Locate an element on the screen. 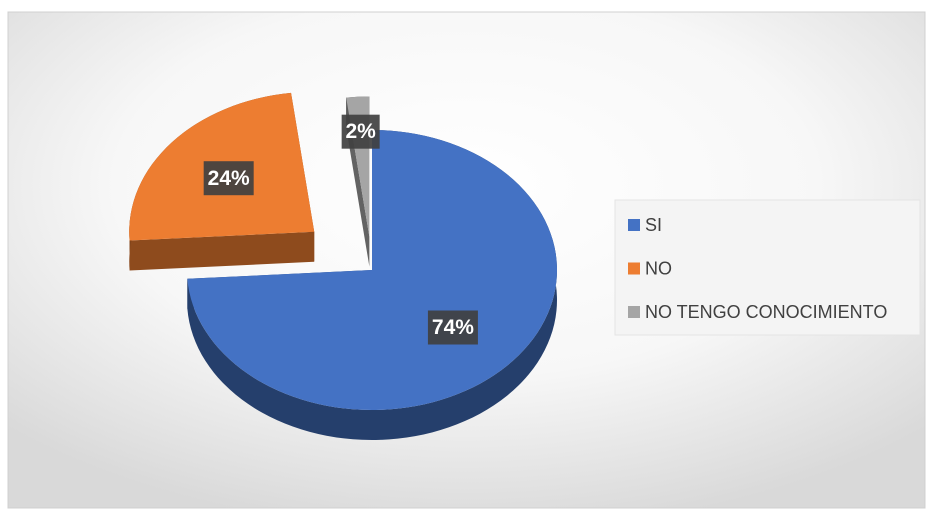 The width and height of the screenshot is (933, 518). data-label: 24% is located at coordinates (229, 178).